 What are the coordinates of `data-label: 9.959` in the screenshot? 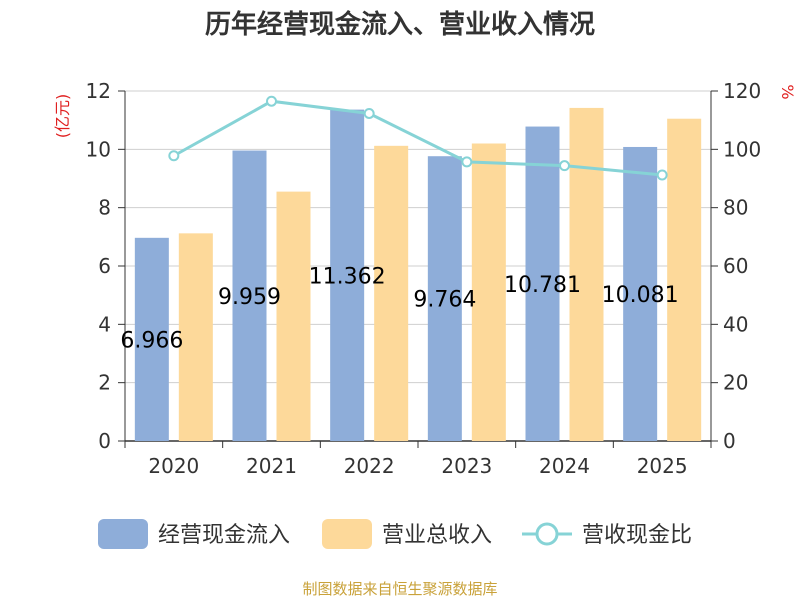 It's located at (249, 297).